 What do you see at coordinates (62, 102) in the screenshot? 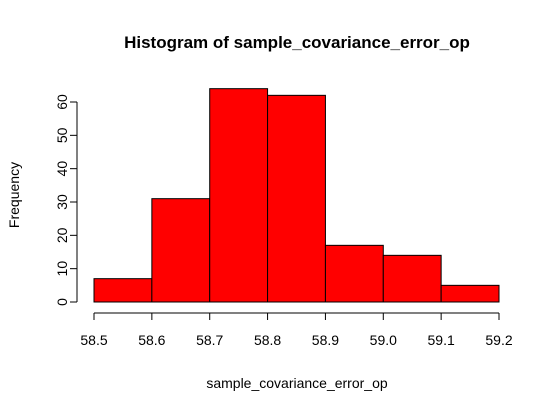
I see `y-tick-label-6: 60` at bounding box center [62, 102].